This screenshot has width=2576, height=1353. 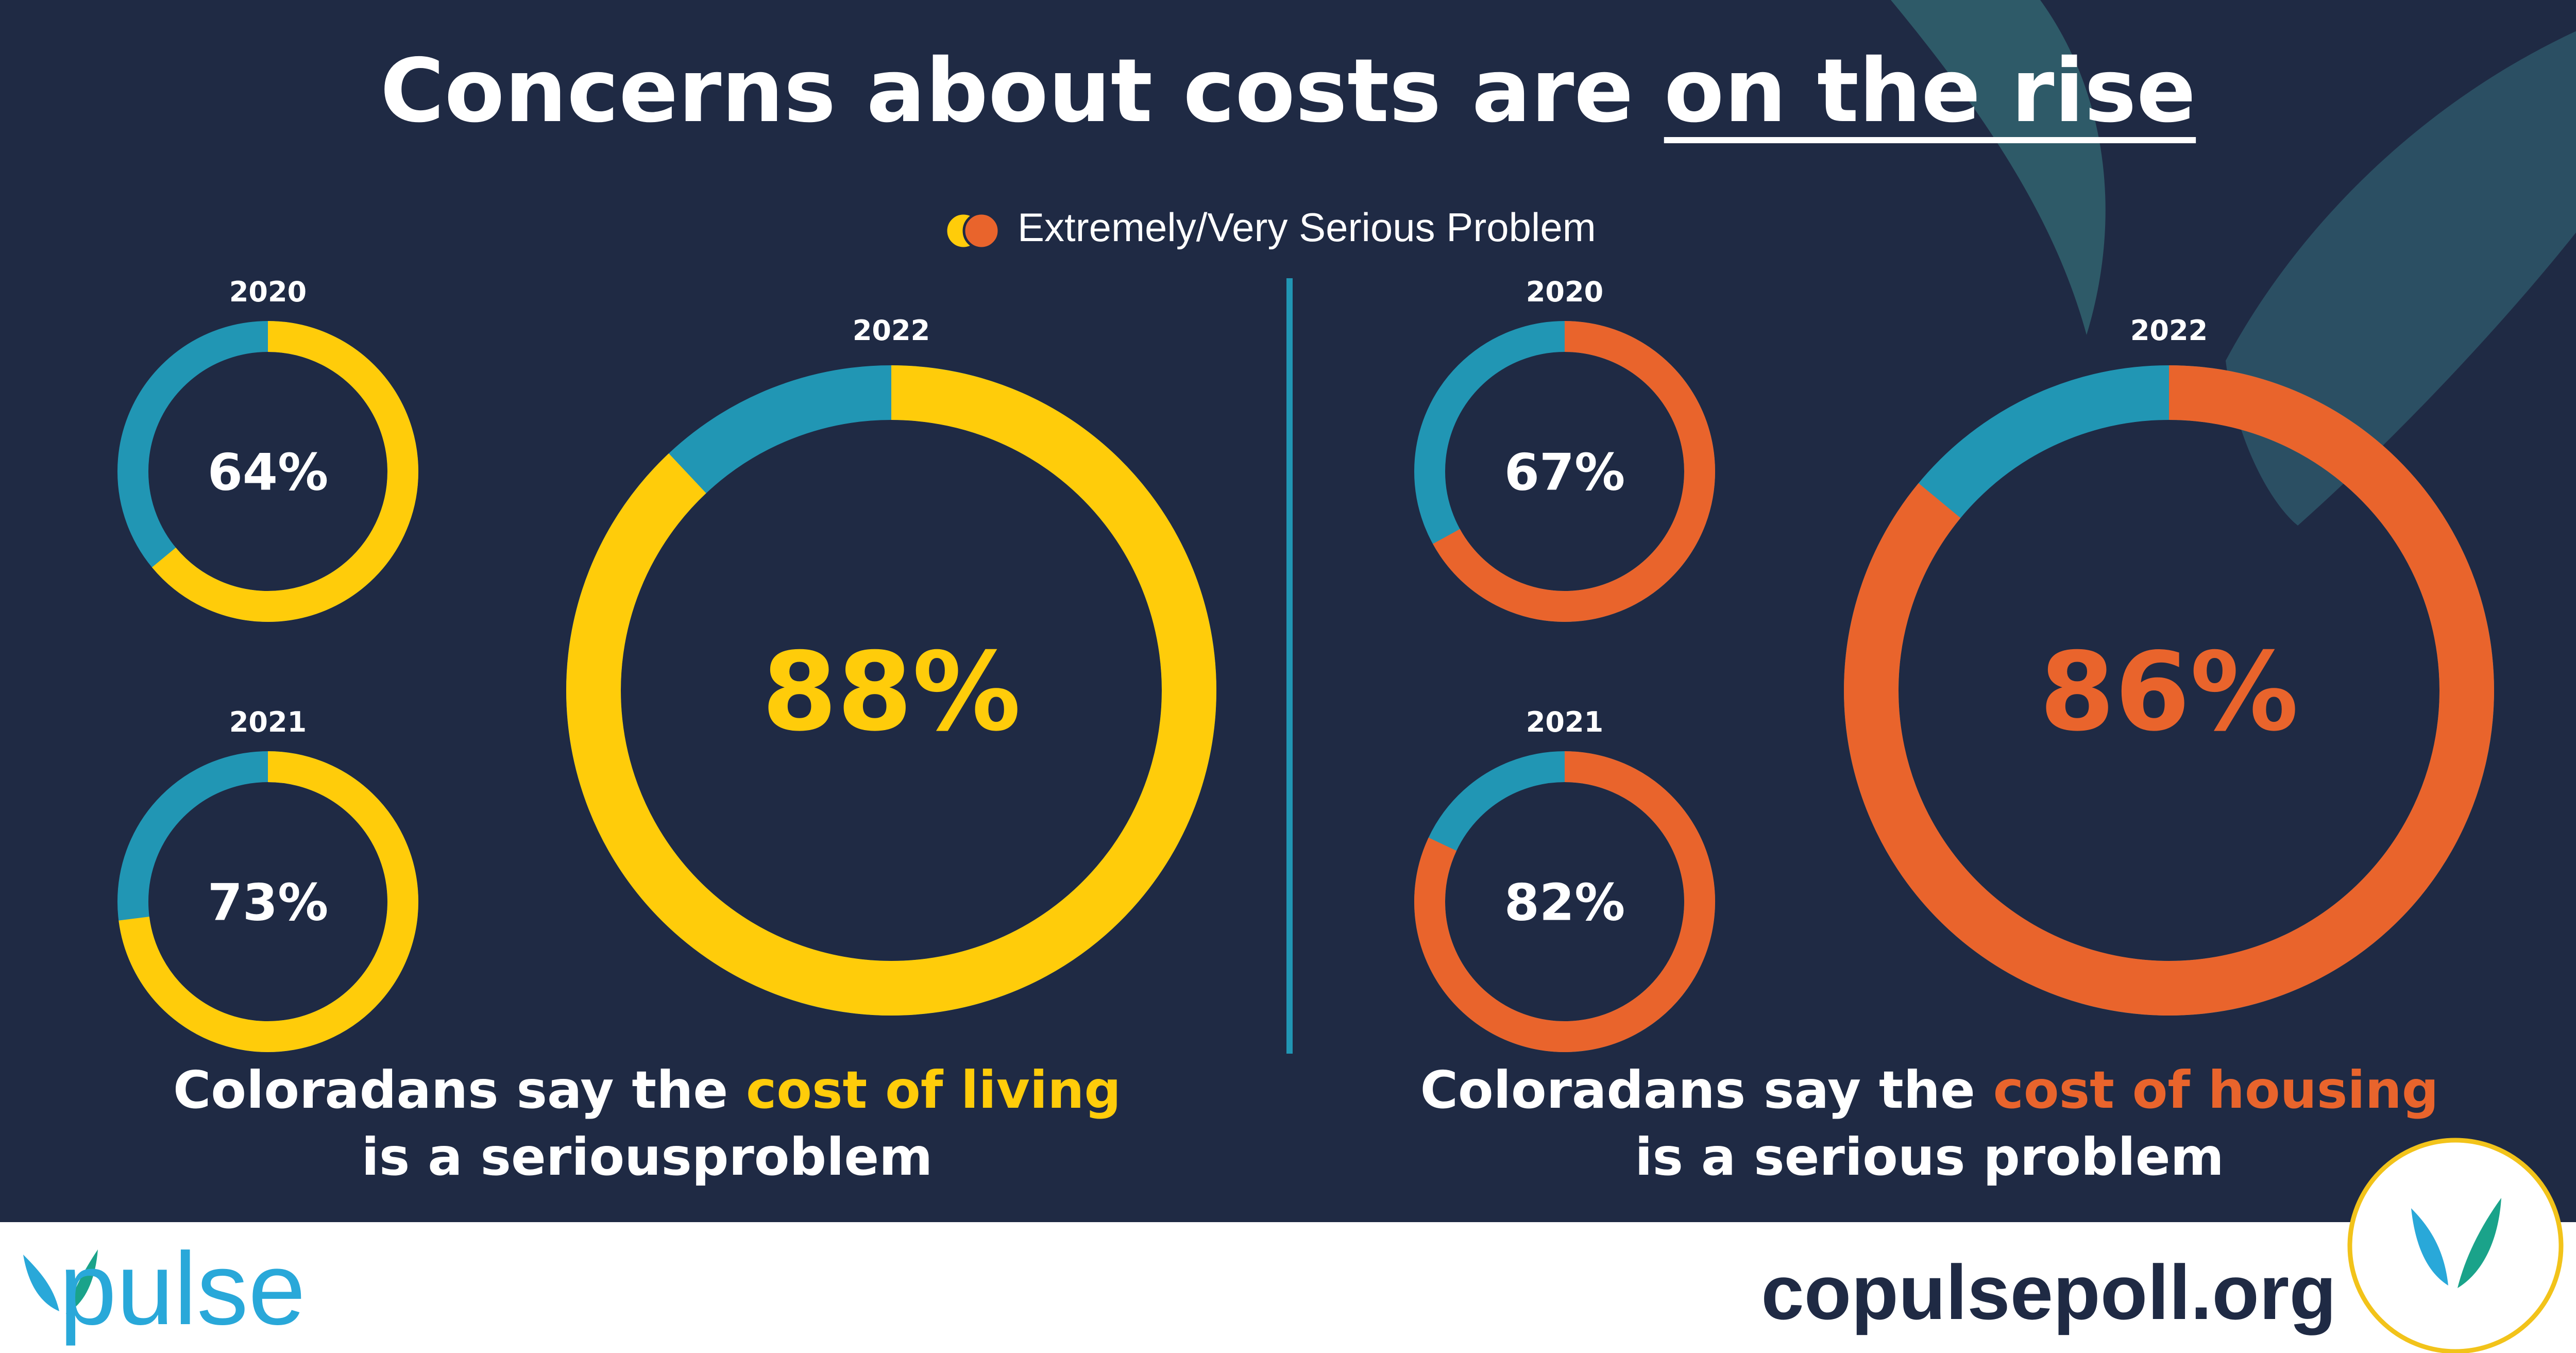 I want to click on donut-living-2020-arc, so click(x=285, y=471).